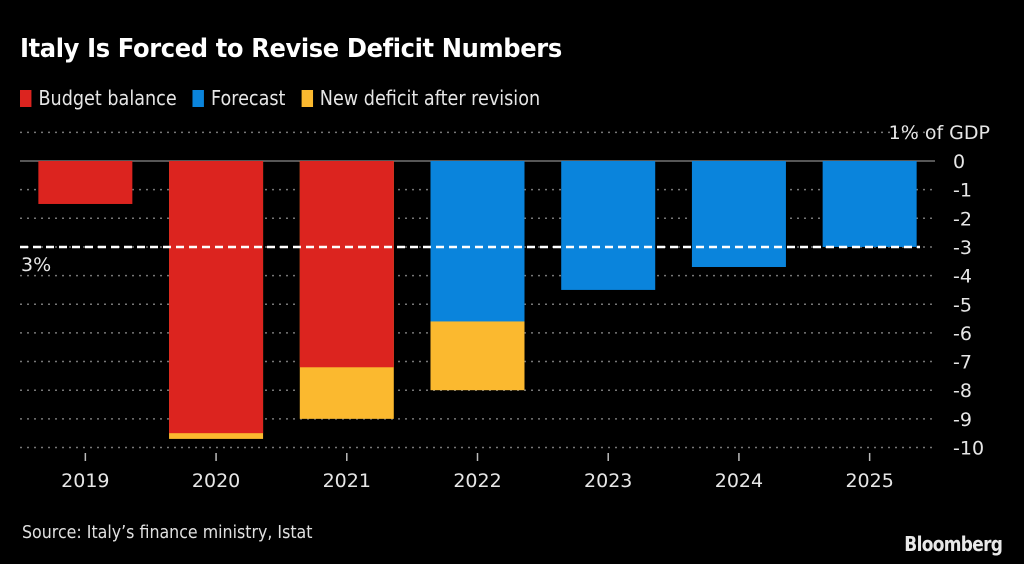  I want to click on legend-swatch-budget-balance, so click(26, 98).